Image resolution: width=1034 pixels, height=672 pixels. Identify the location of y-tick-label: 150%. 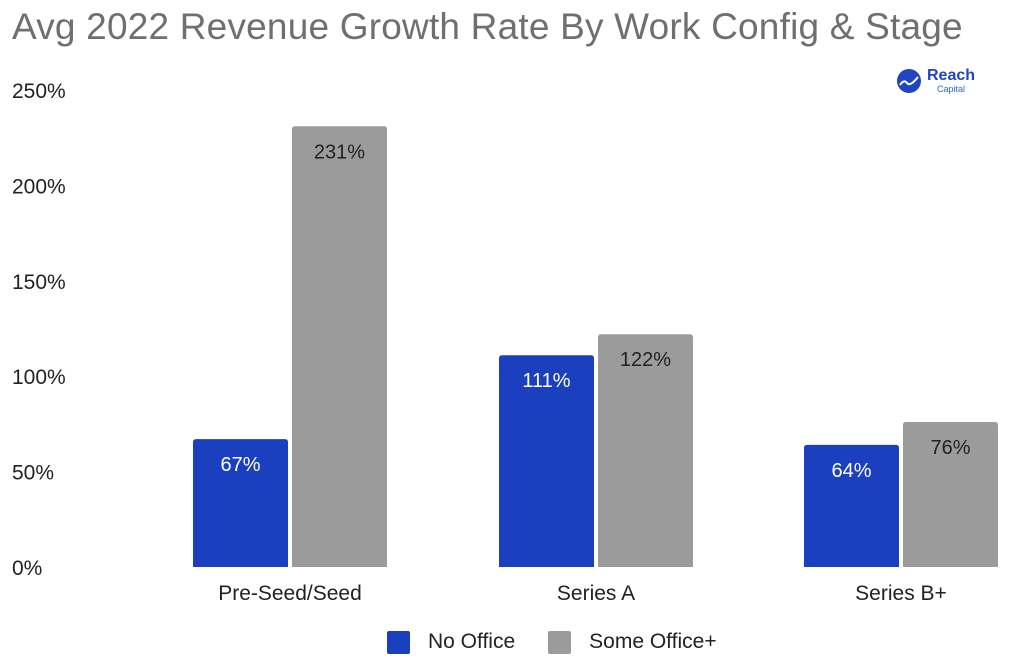
(39, 282).